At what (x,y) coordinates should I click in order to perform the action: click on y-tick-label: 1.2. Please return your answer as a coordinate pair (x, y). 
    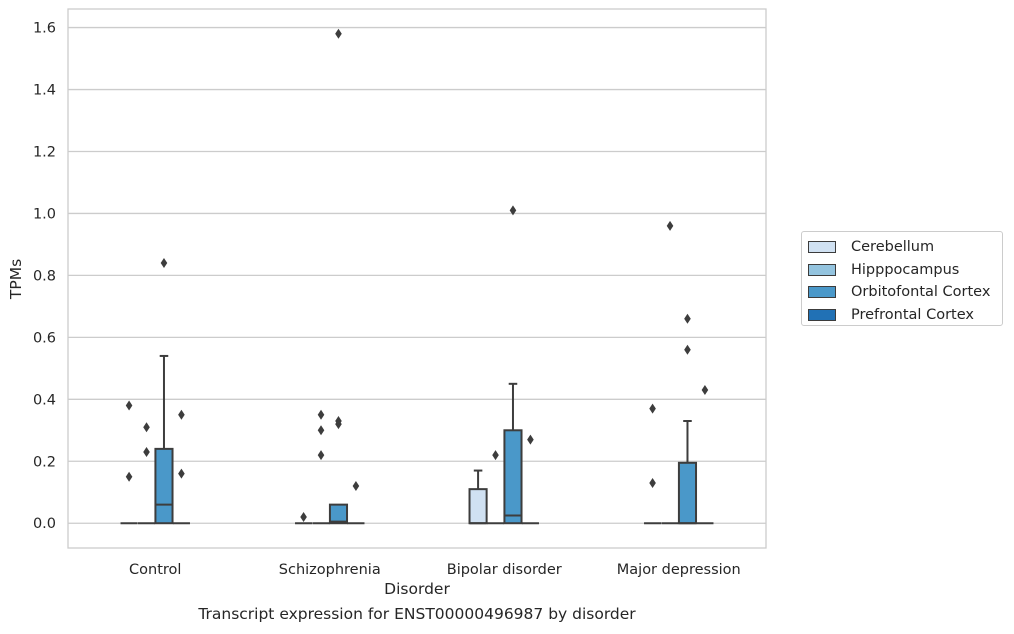
    Looking at the image, I should click on (44, 152).